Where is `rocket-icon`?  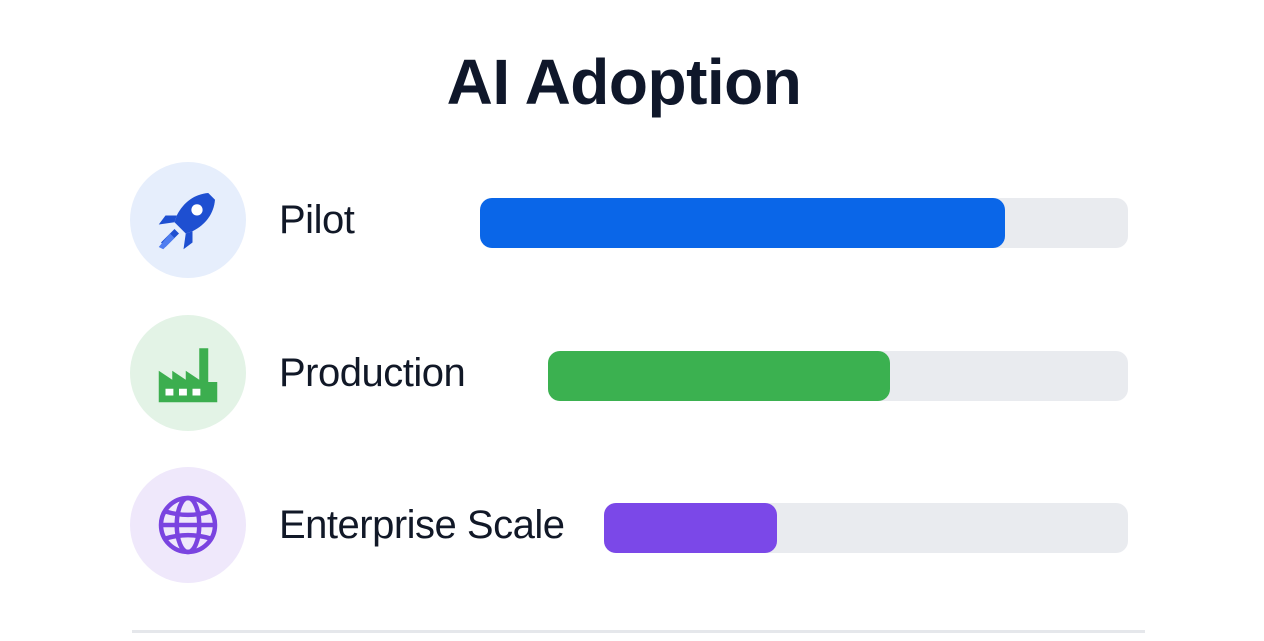 rocket-icon is located at coordinates (186, 221).